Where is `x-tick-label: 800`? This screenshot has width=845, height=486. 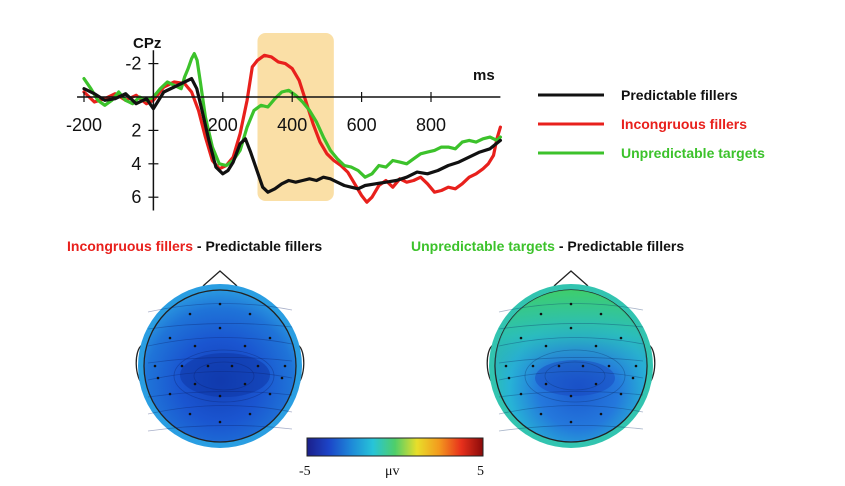
x-tick-label: 800 is located at coordinates (431, 125).